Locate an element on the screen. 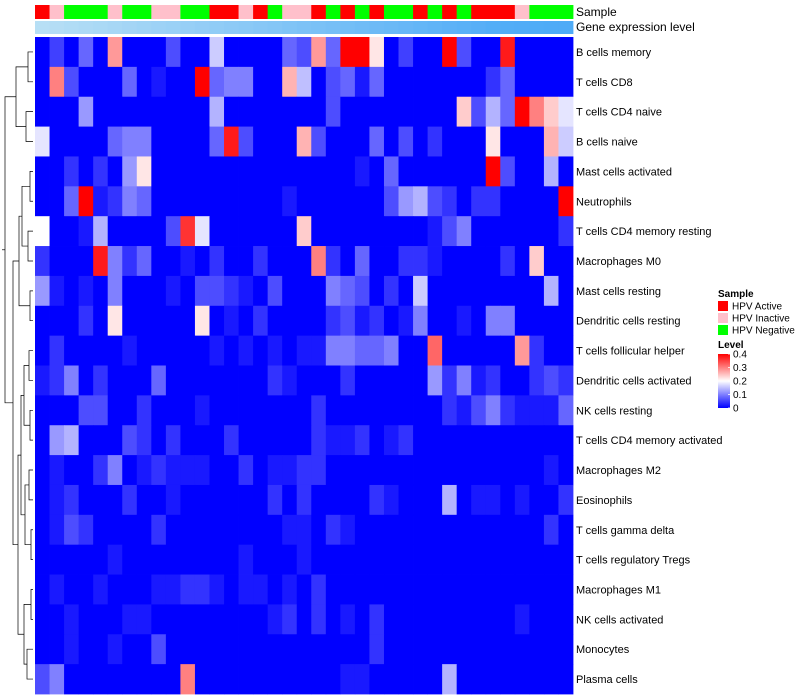  level-legend-tick-label: 0.2 is located at coordinates (740, 382).